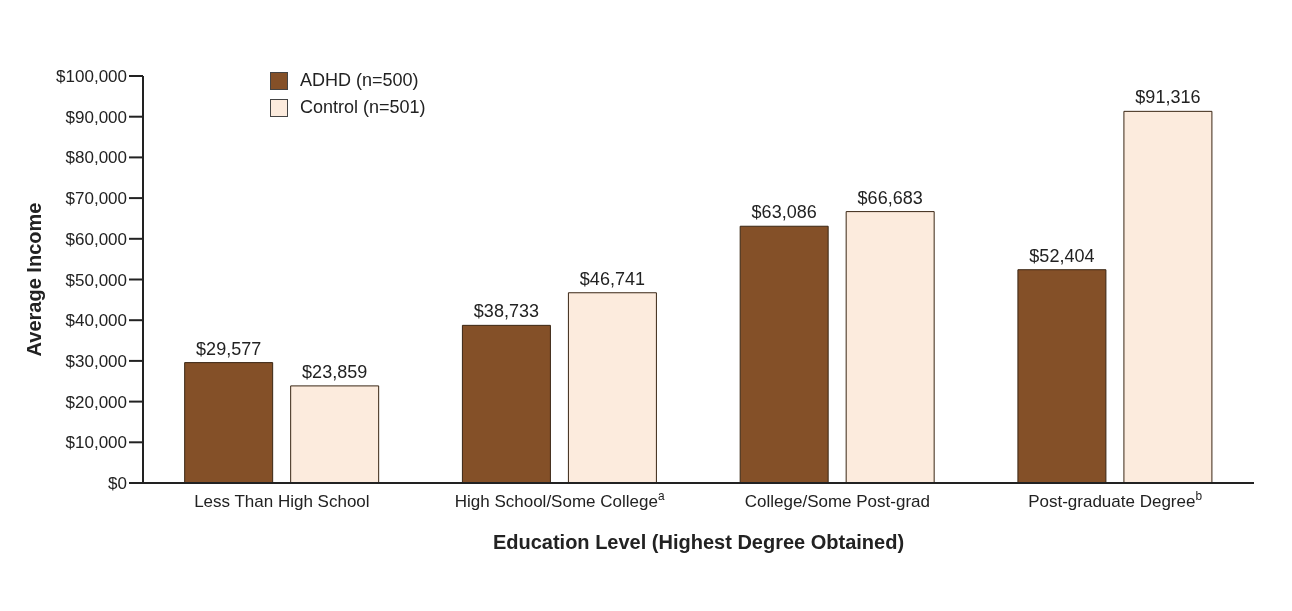  Describe the element at coordinates (698, 542) in the screenshot. I see `x-axis-title: Education Level (Highest Degree Obtained)` at that location.